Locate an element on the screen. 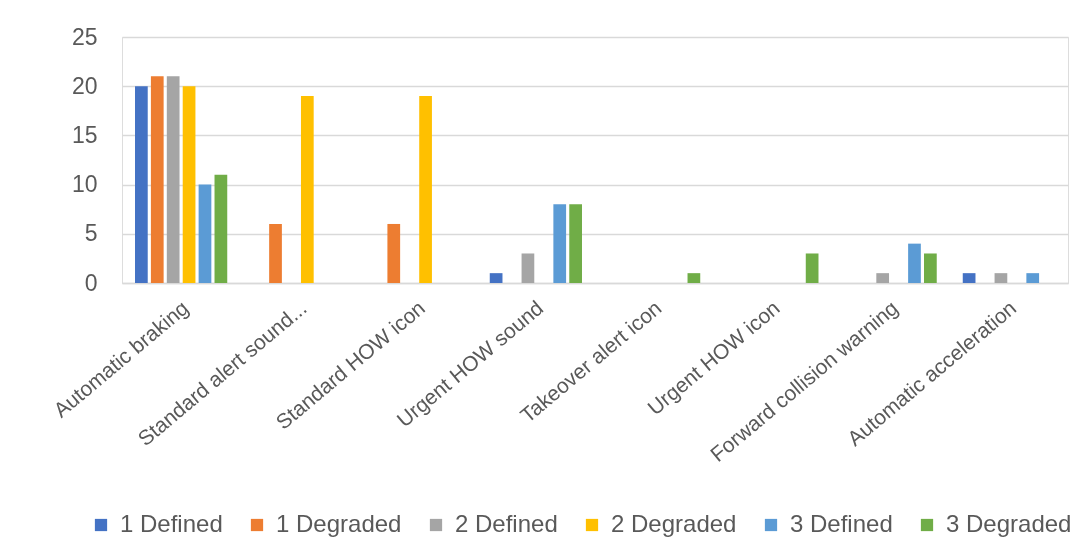 Image resolution: width=1088 pixels, height=558 pixels. y-tick-label: 5 is located at coordinates (91, 233).